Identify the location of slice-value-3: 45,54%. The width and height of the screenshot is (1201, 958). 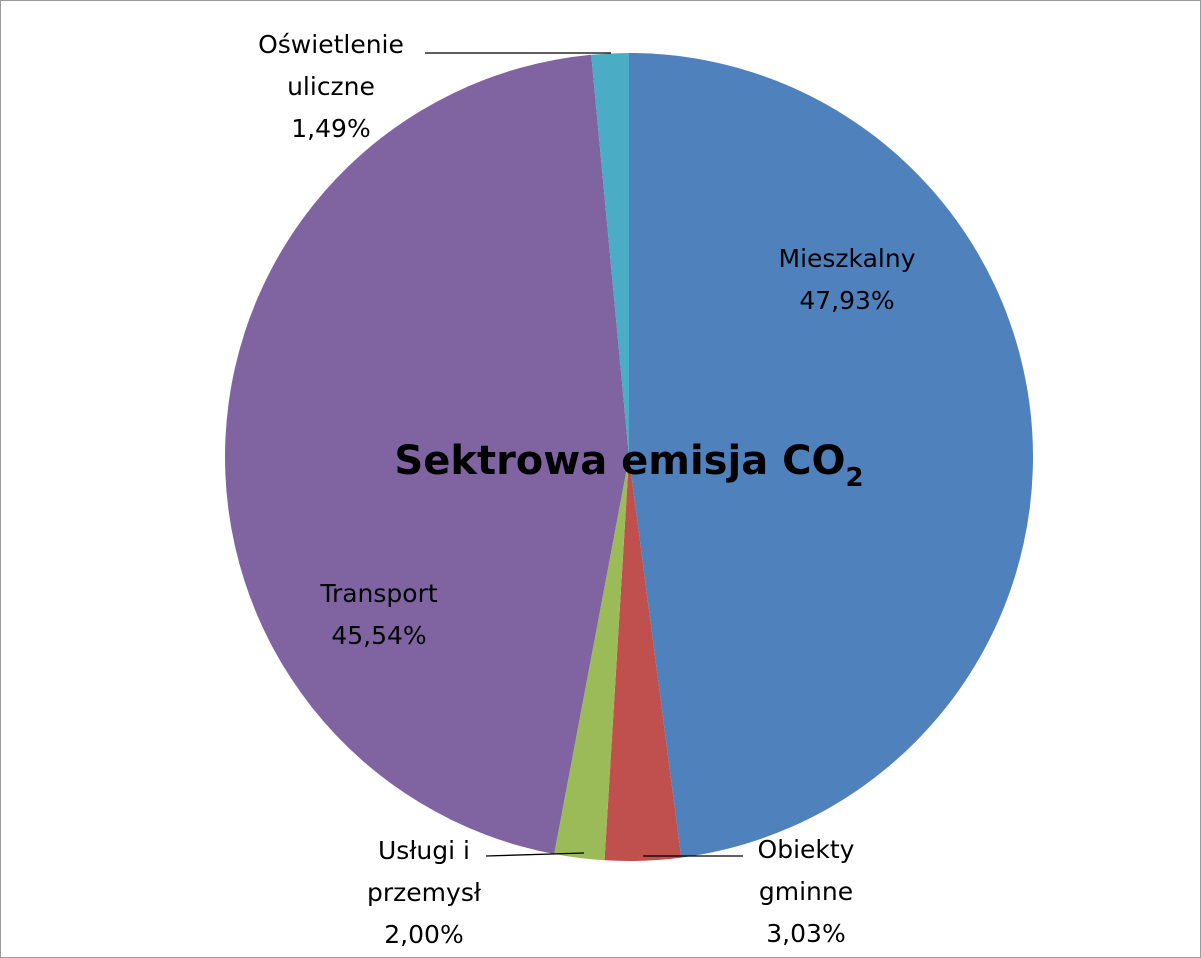
(378, 635).